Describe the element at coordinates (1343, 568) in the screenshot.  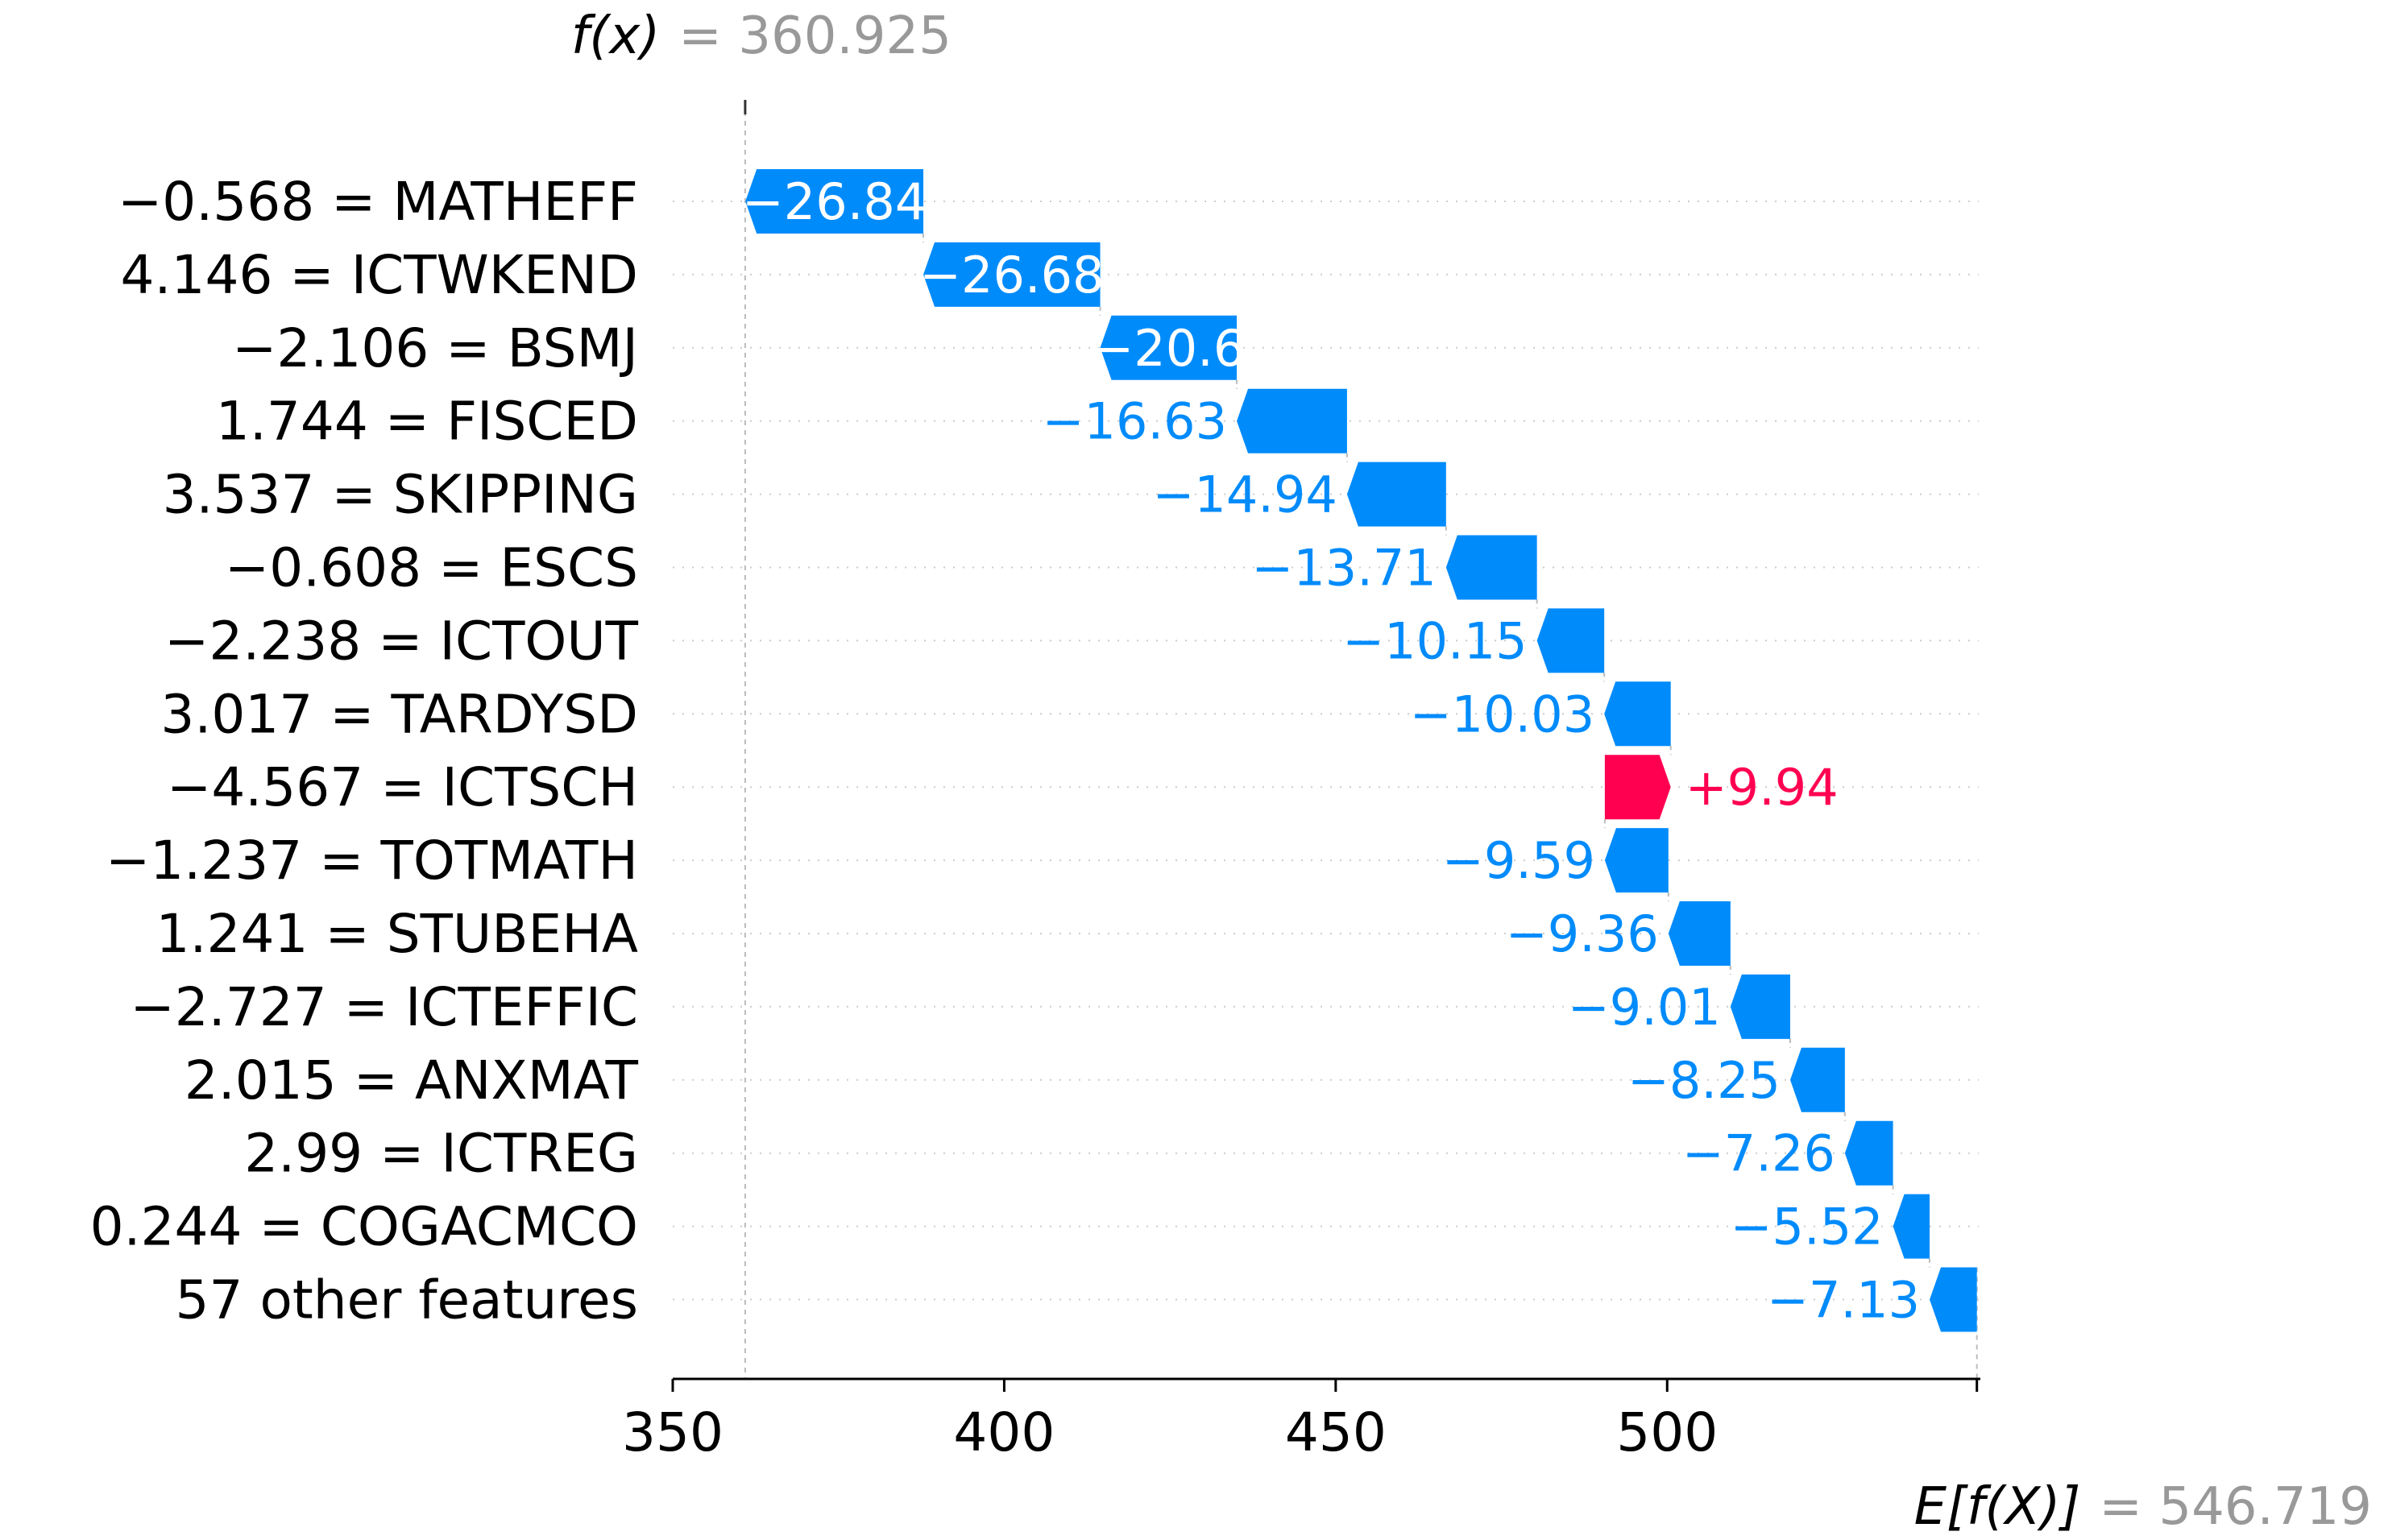
I see `value-label-5: −13.71` at that location.